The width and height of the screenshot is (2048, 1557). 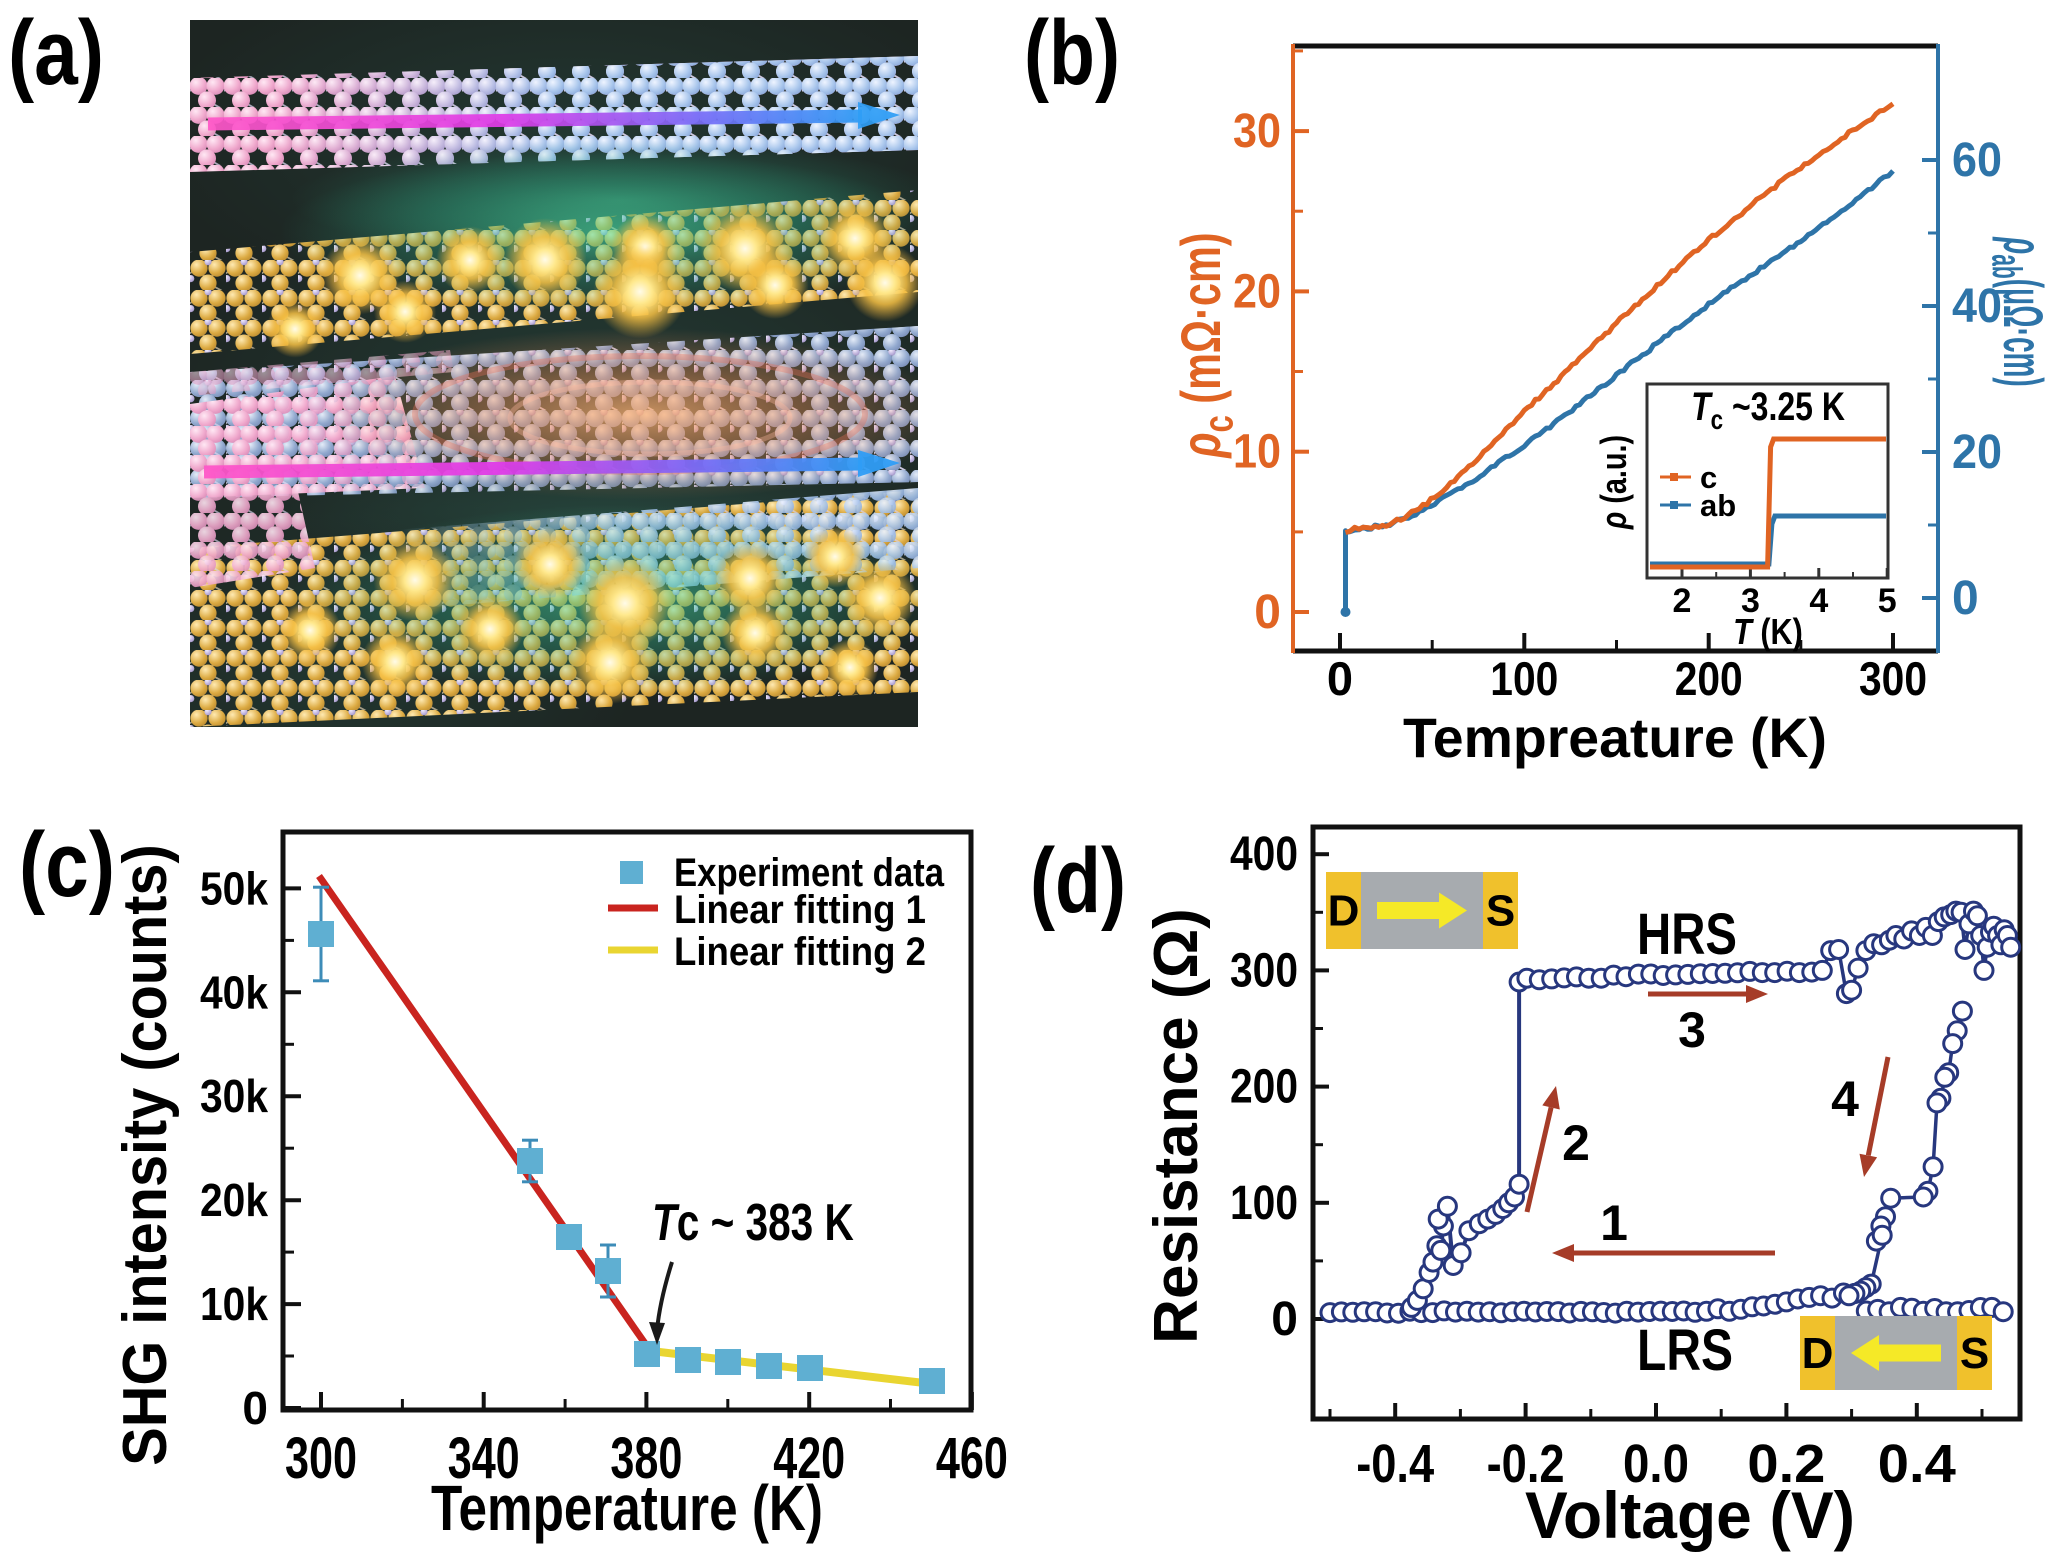 What do you see at coordinates (1395, 1464) in the screenshot?
I see `svg-text: -0.4` at bounding box center [1395, 1464].